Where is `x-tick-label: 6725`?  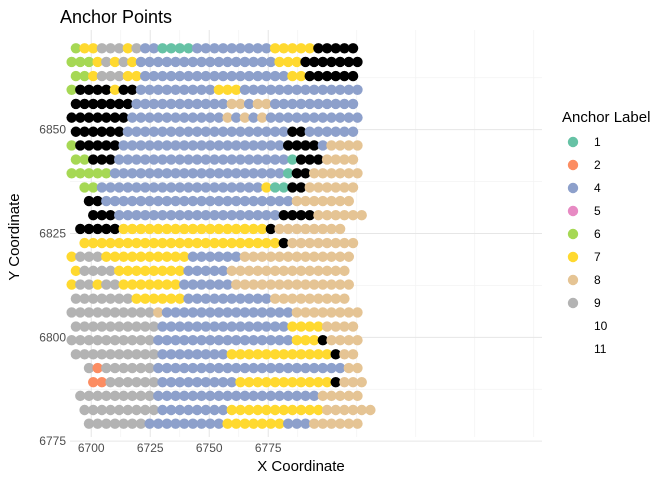 x-tick-label: 6725 is located at coordinates (150, 448).